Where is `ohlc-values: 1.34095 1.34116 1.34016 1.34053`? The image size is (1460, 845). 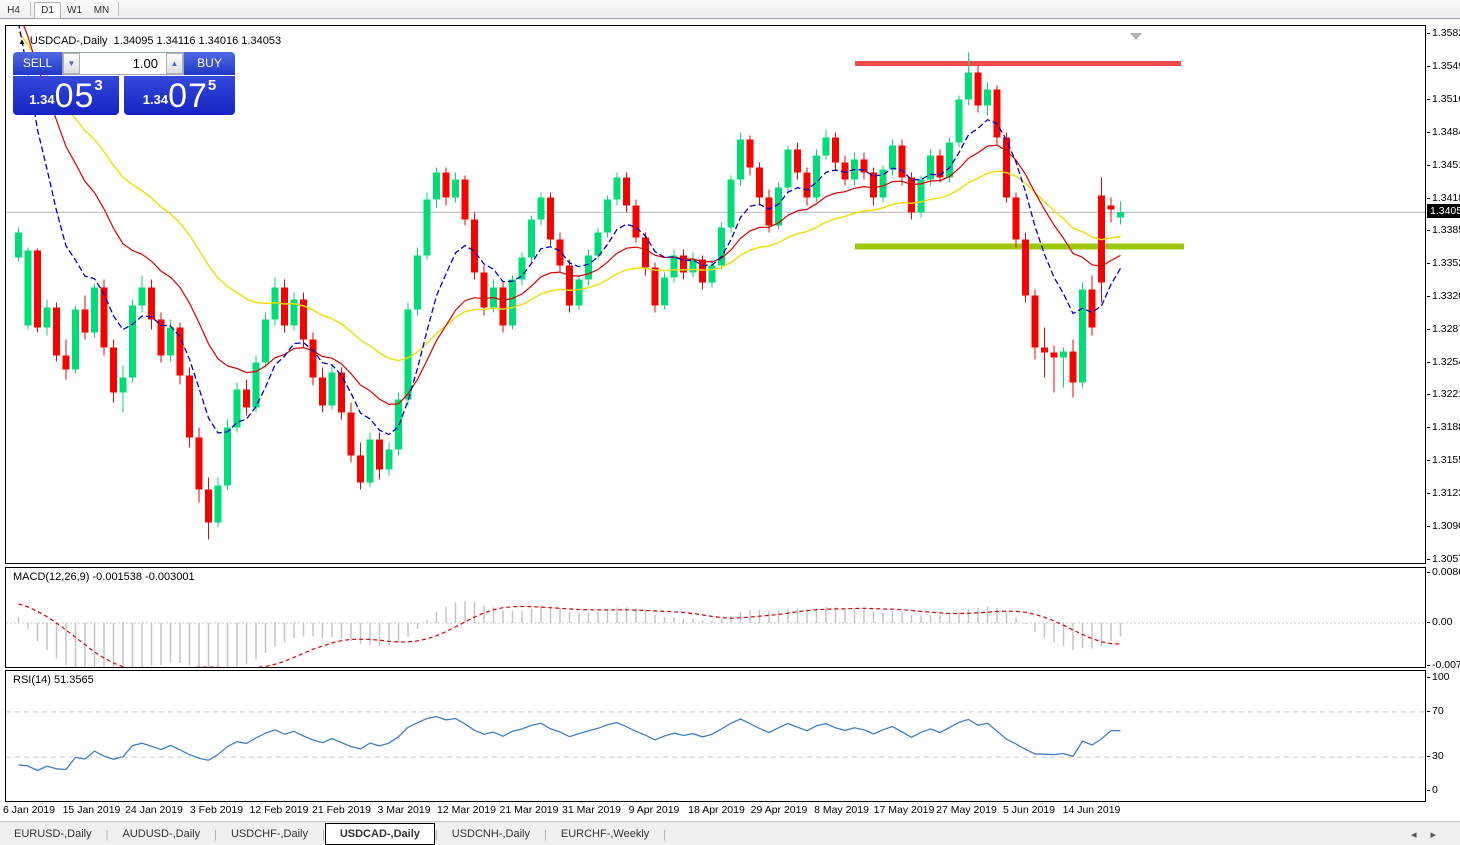
ohlc-values: 1.34095 1.34116 1.34016 1.34053 is located at coordinates (197, 41).